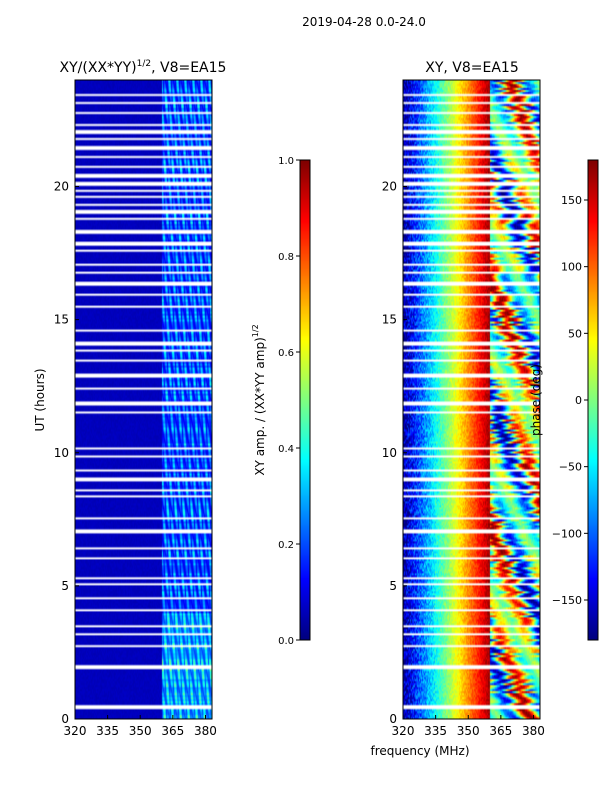 This screenshot has width=600, height=800. What do you see at coordinates (575, 333) in the screenshot?
I see `colorbar-tick-label: 50` at bounding box center [575, 333].